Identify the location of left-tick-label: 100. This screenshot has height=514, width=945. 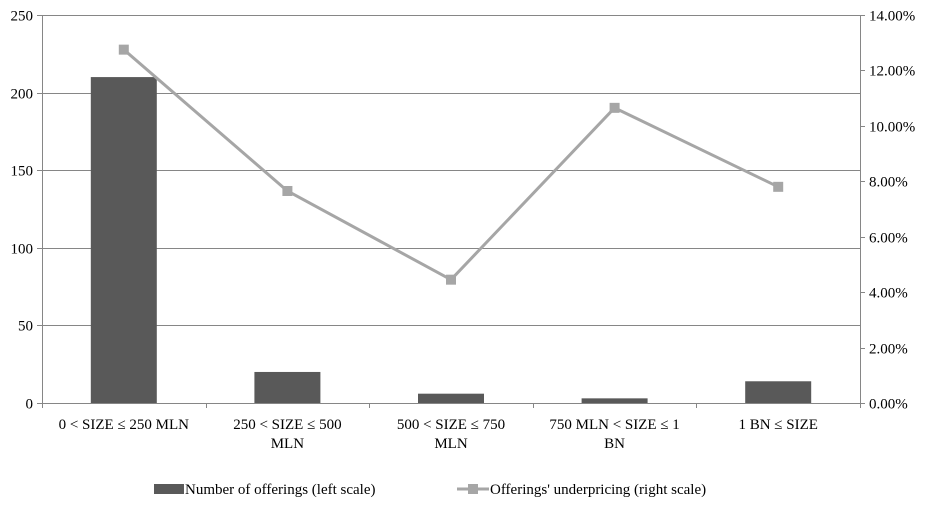
(22, 250).